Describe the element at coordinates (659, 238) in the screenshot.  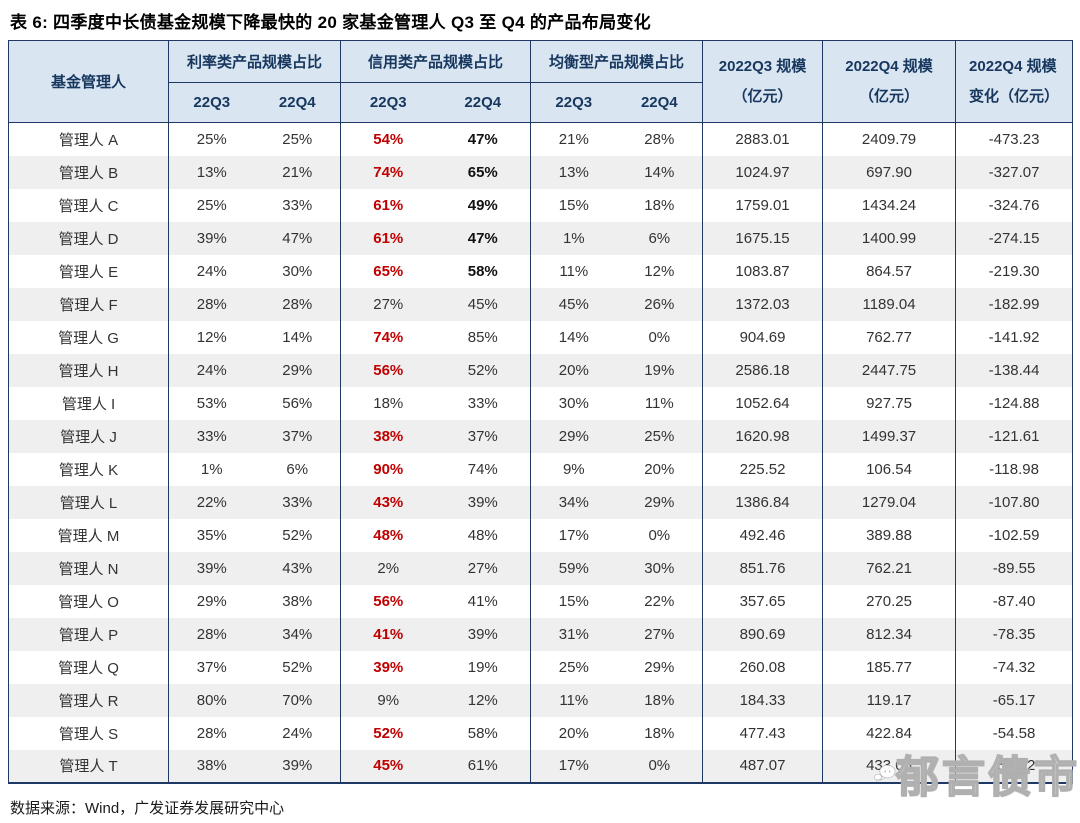
I see `cell-balanced-22q4: 6%` at that location.